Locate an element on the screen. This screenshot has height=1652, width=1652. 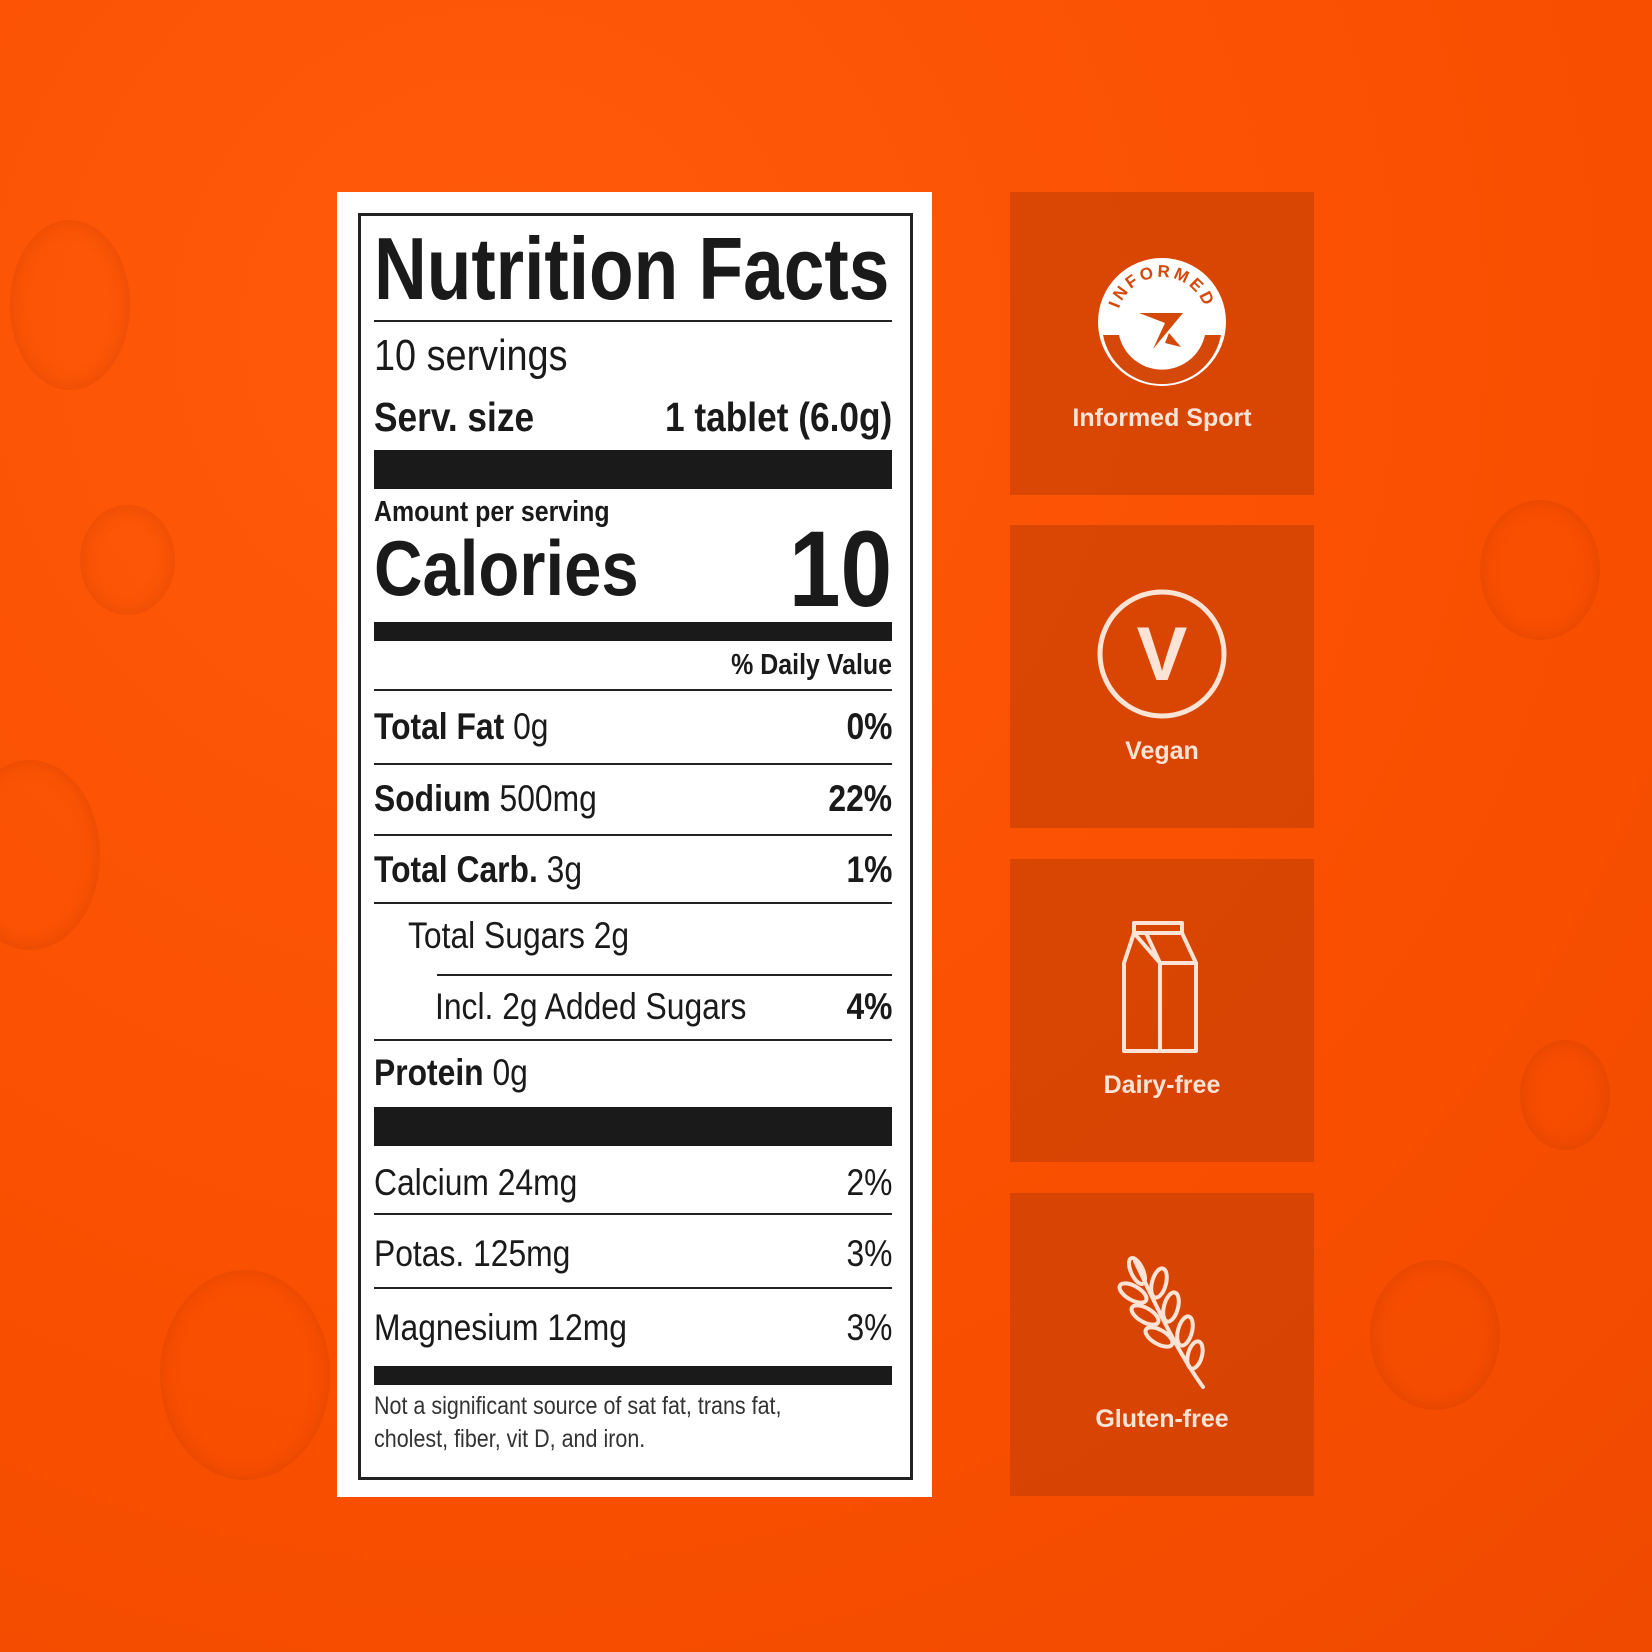
nutrient-row-added-sugars: Incl. 2g Added Sugars 4% is located at coordinates (663, 1006).